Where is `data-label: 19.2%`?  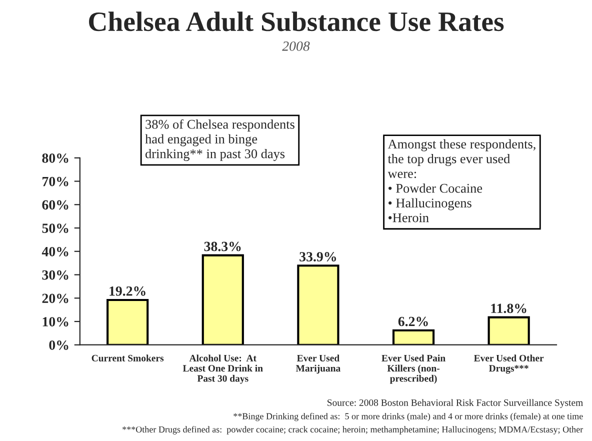 data-label: 19.2% is located at coordinates (128, 291).